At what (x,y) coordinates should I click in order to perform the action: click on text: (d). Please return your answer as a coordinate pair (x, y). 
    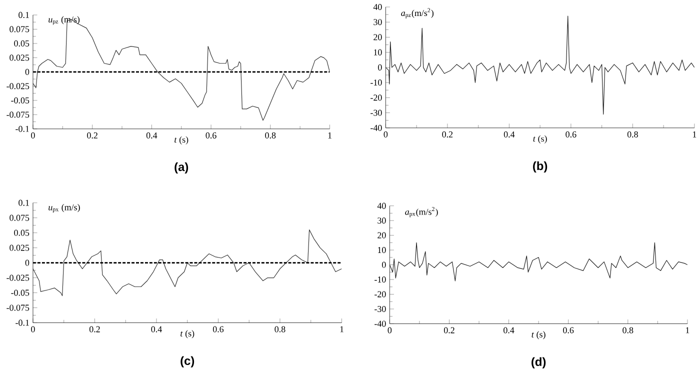
    Looking at the image, I should click on (539, 363).